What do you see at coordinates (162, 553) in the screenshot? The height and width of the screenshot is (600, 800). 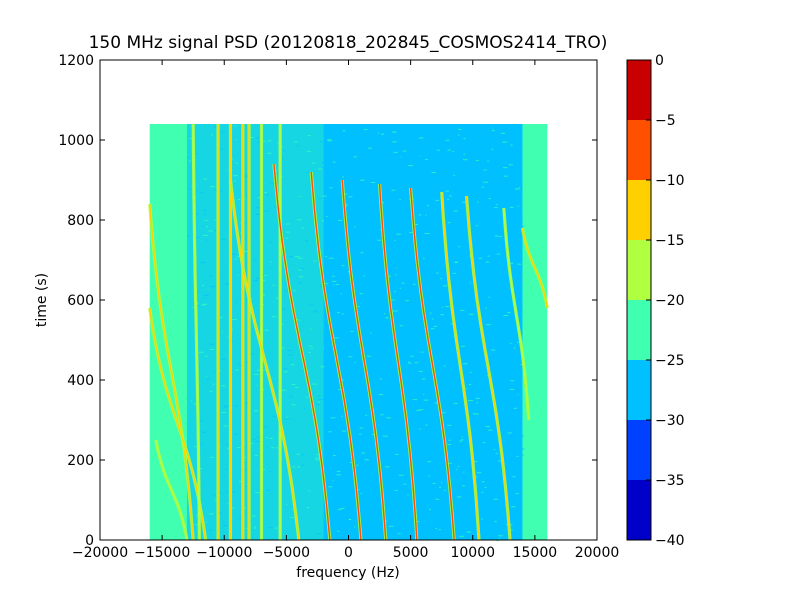 I see `x-tick-label: −15000` at bounding box center [162, 553].